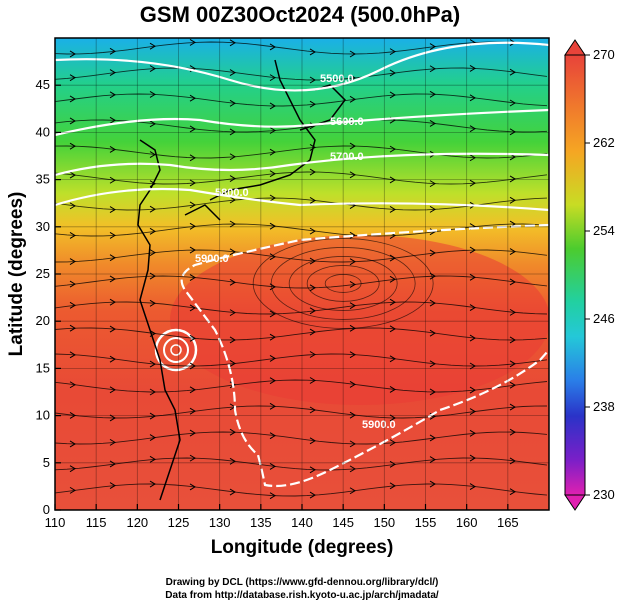 This screenshot has width=619, height=605. What do you see at coordinates (43, 179) in the screenshot?
I see `y-tick-label: 35` at bounding box center [43, 179].